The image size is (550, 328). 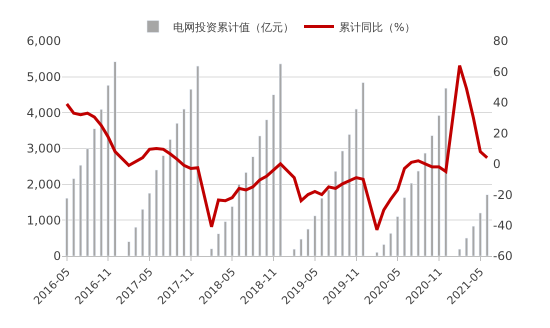 I want to click on legend-label: 电网投资累计值（亿元）, so click(x=233, y=27).